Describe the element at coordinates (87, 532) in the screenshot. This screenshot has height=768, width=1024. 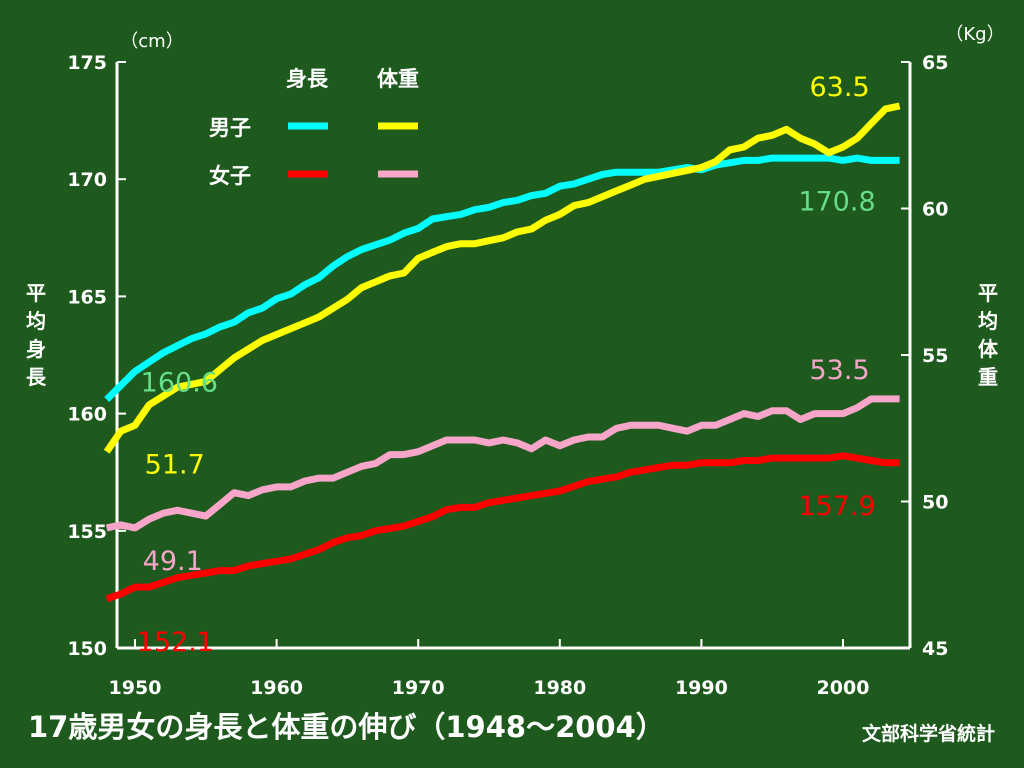
I see `left-tick-label: 155` at that location.